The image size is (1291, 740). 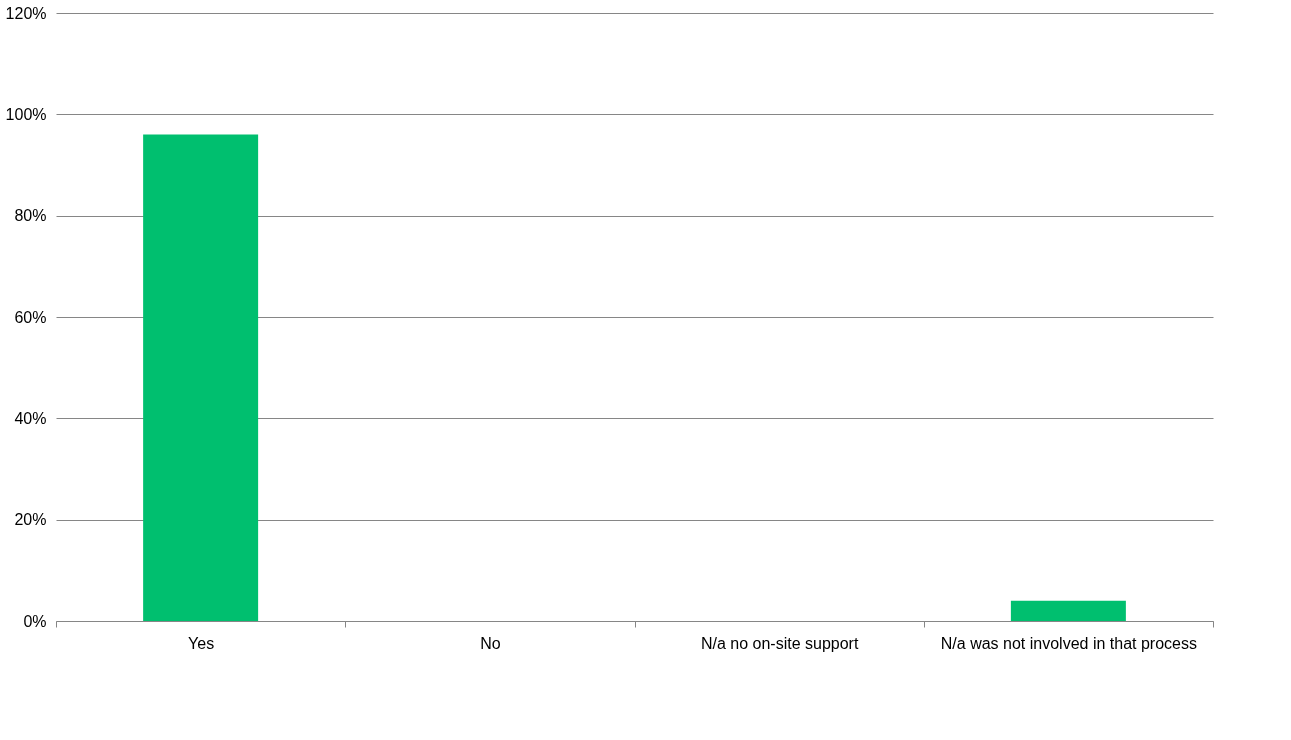 What do you see at coordinates (30, 216) in the screenshot?
I see `y-tick-label: 80%` at bounding box center [30, 216].